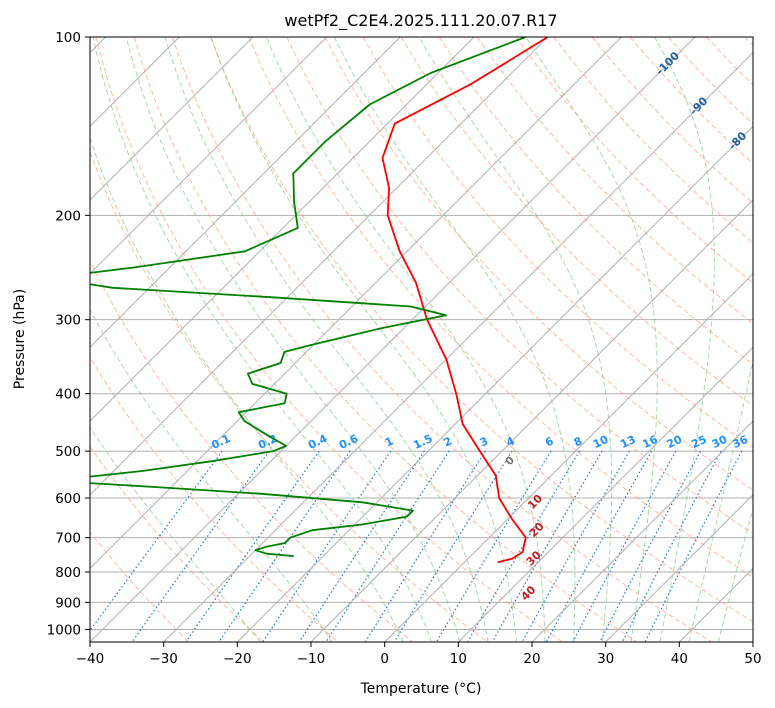 The image size is (775, 708). I want to click on mixing-ratio-label: 30, so click(720, 442).